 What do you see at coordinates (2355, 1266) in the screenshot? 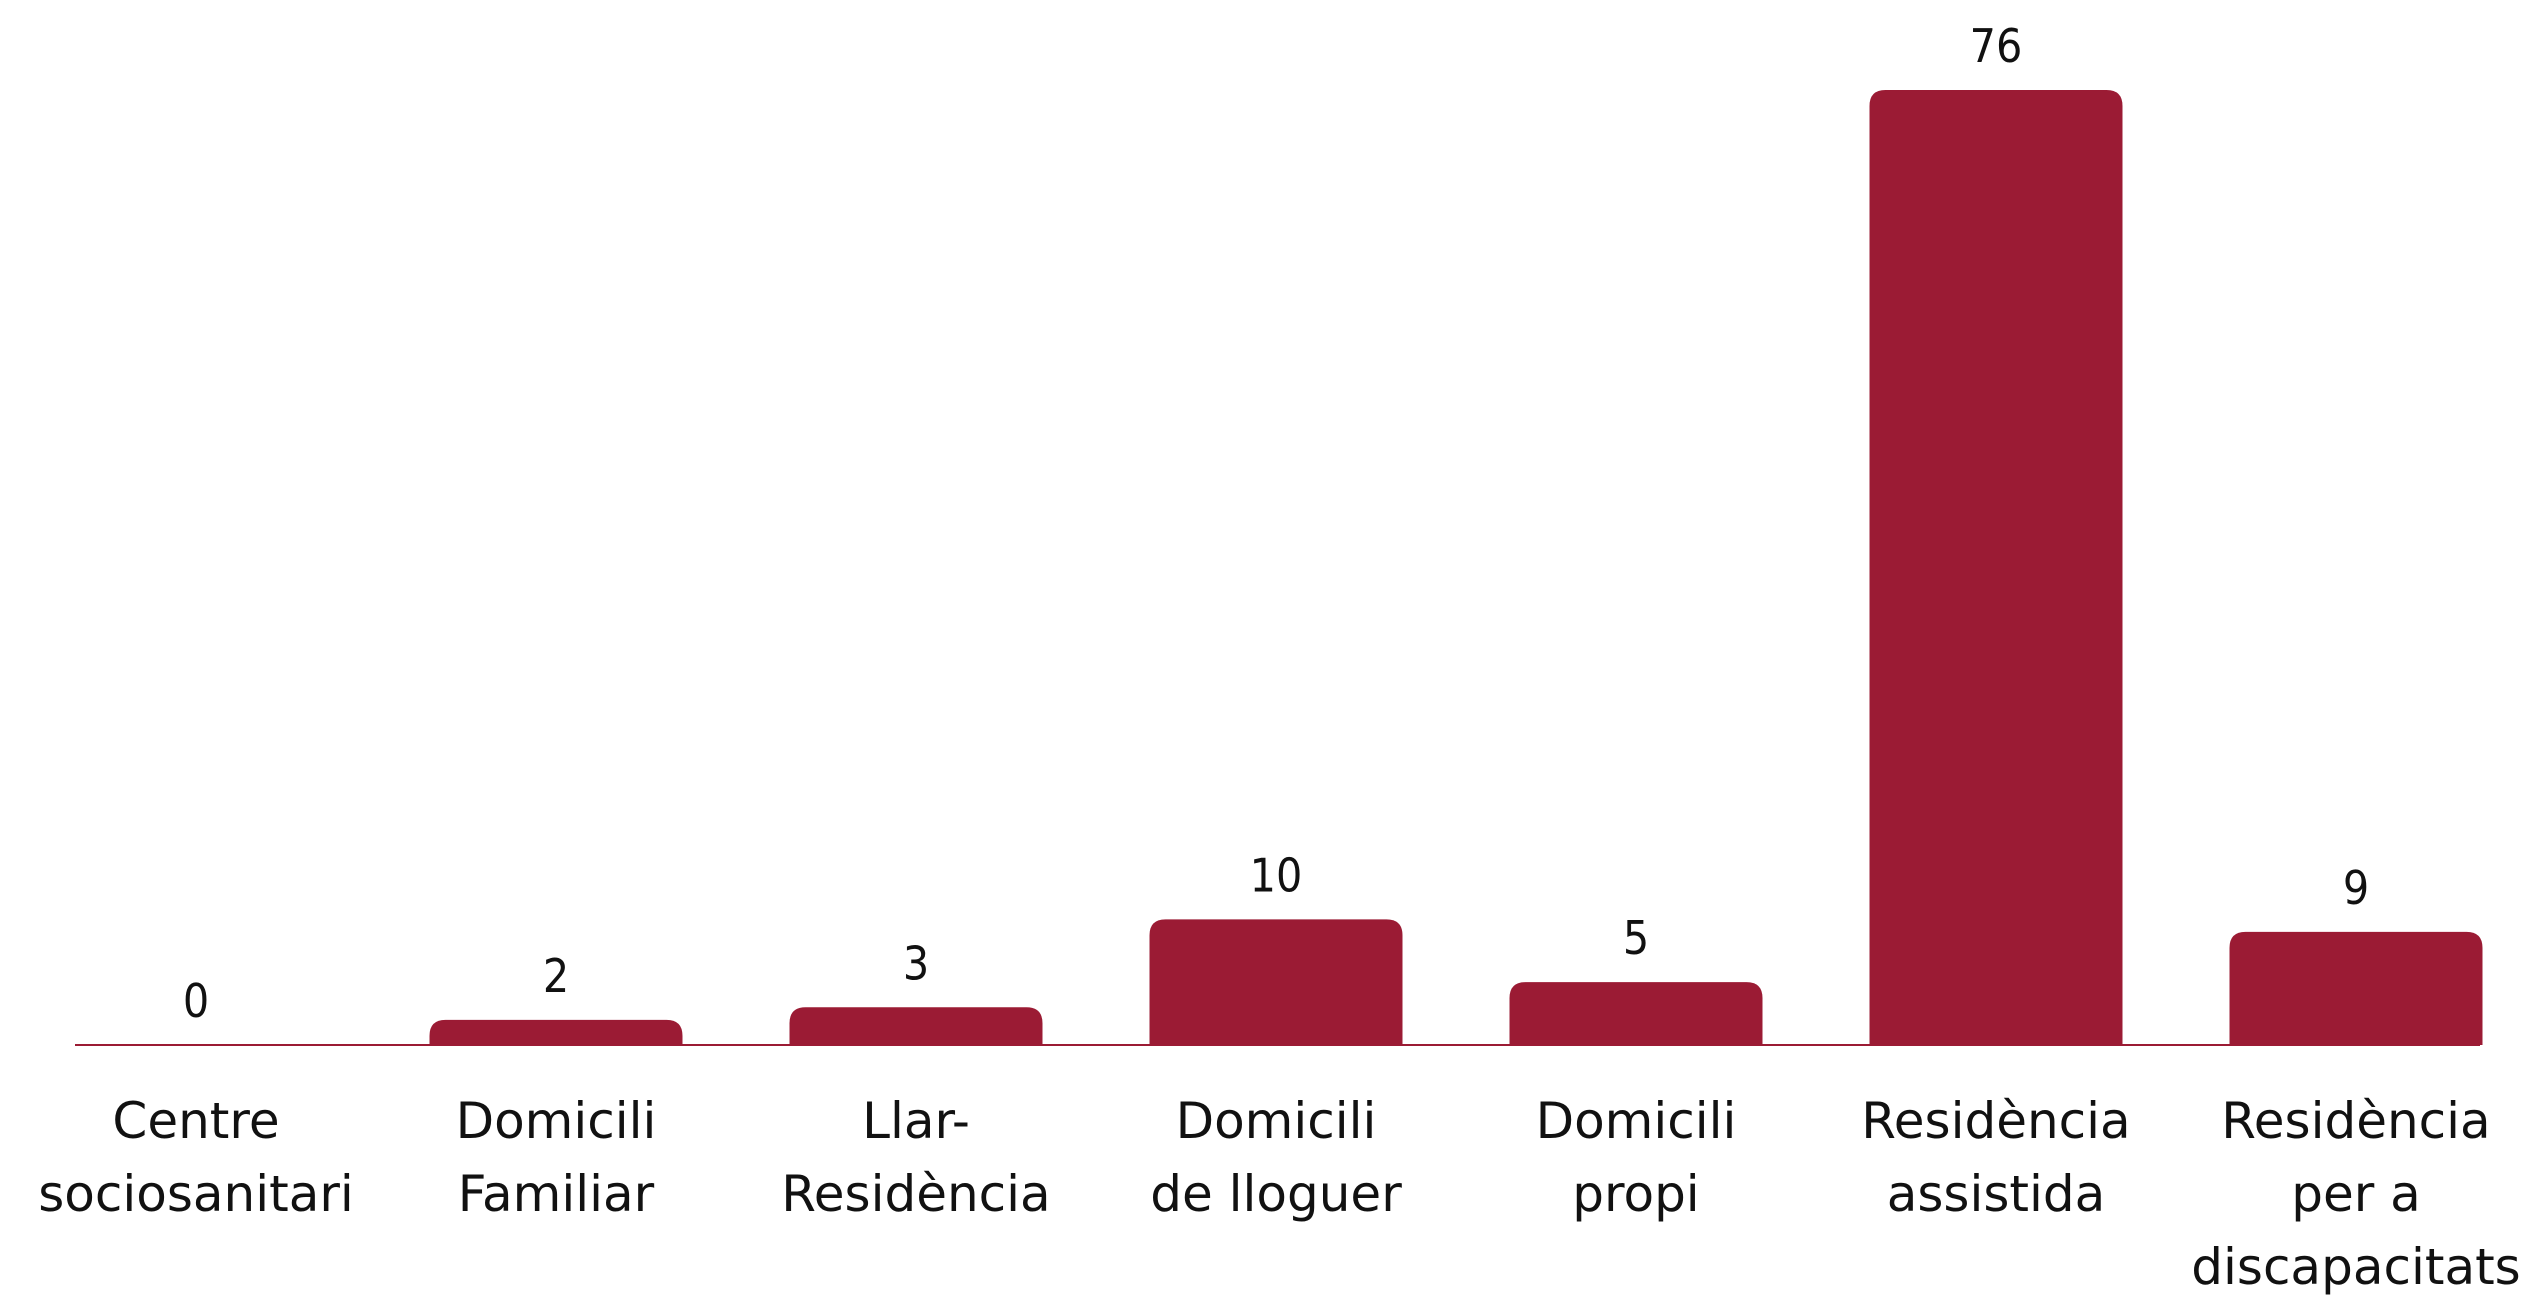
I see `x-tick-label: discapacitats` at bounding box center [2355, 1266].